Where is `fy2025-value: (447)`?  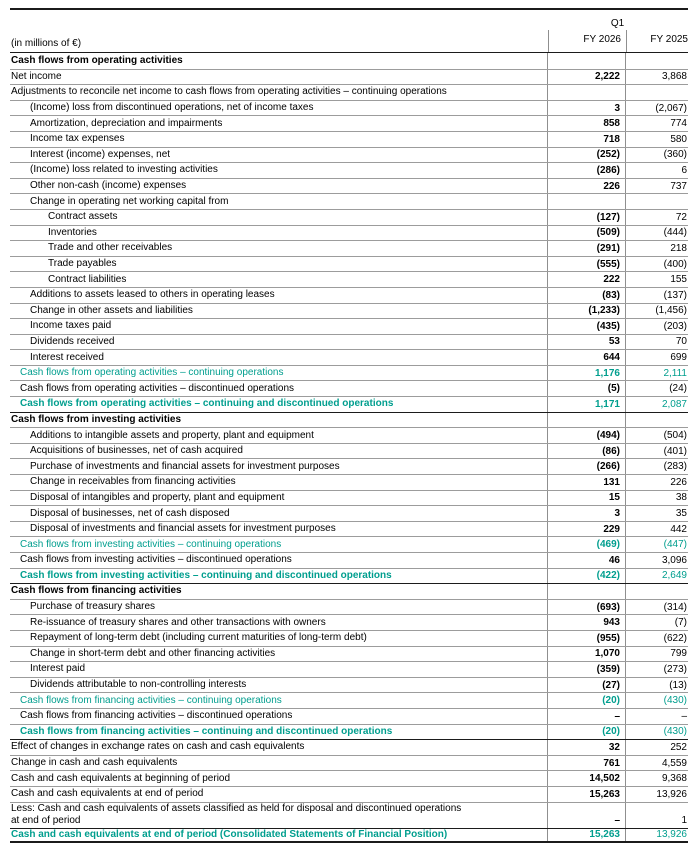 fy2025-value: (447) is located at coordinates (656, 544).